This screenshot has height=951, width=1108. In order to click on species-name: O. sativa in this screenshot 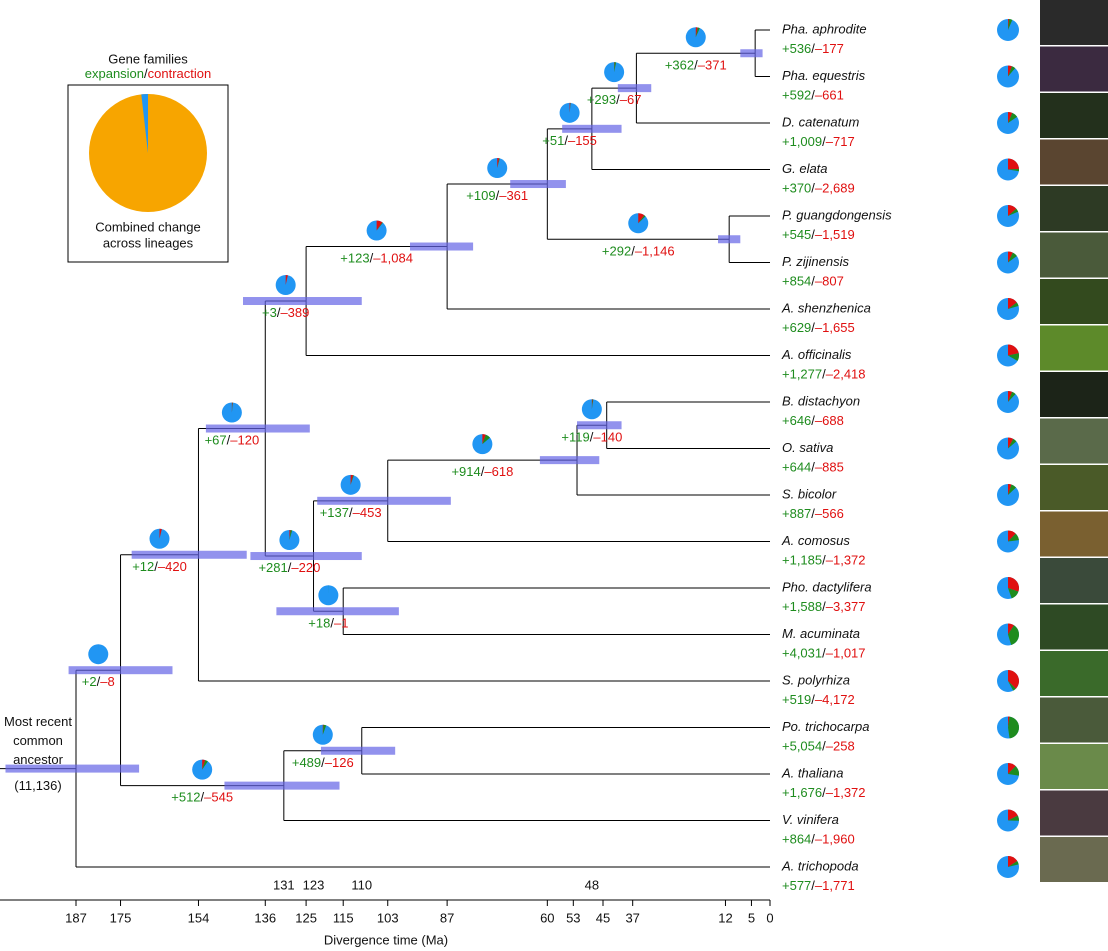, I will do `click(807, 447)`.